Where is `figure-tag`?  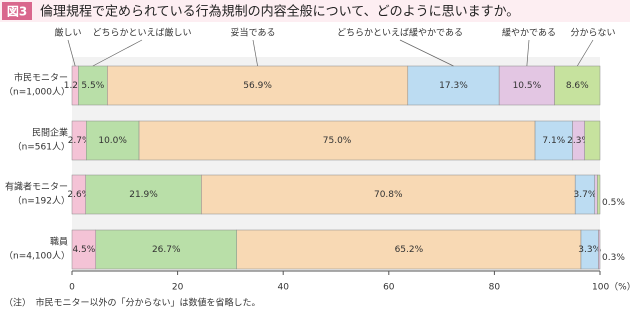
figure-tag is located at coordinates (17, 11).